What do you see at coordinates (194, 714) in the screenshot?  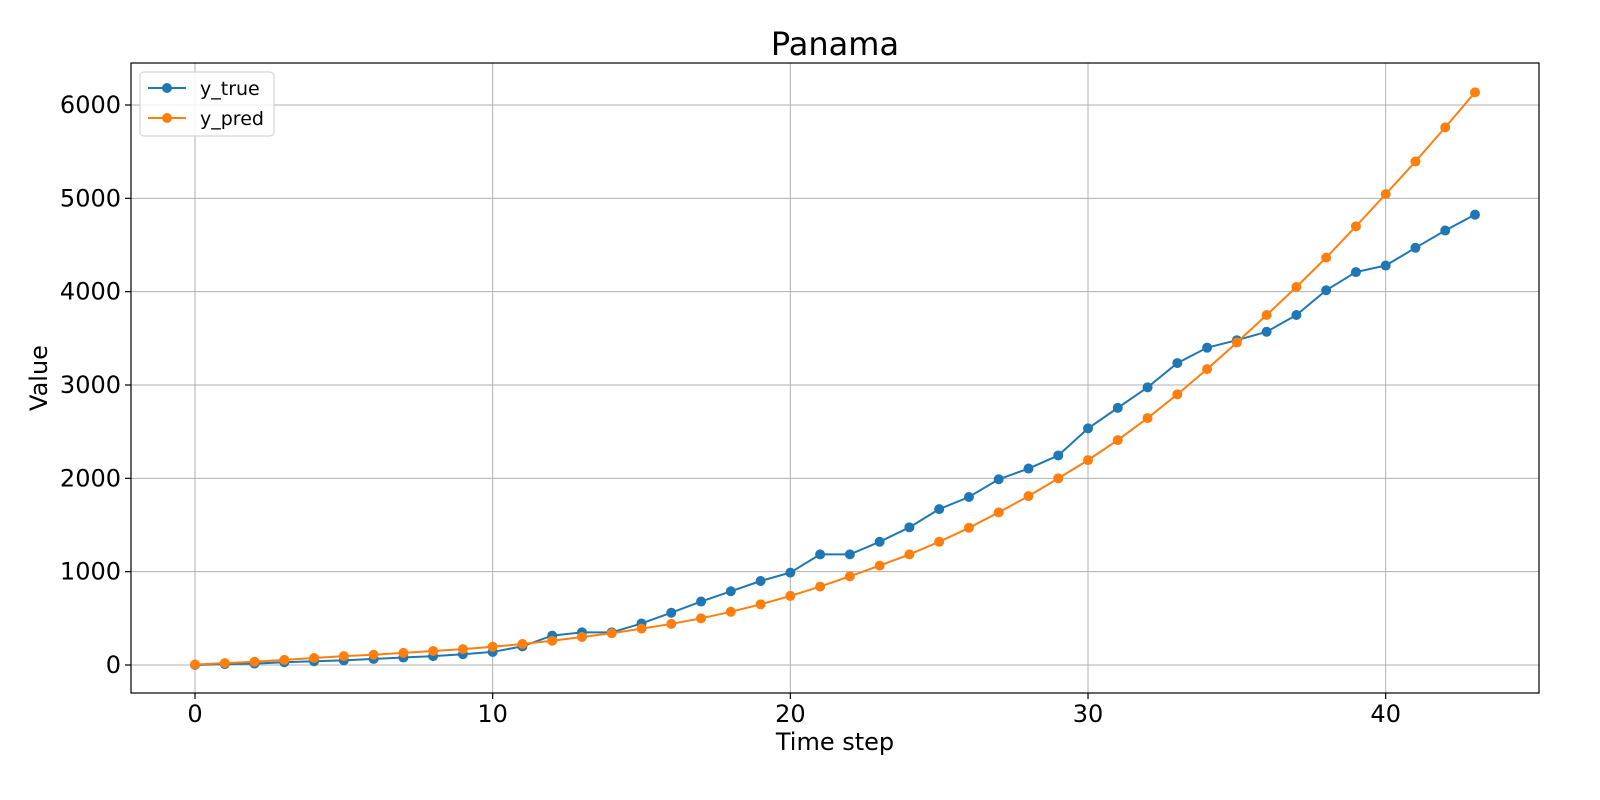 I see `x-tick-label: 0` at bounding box center [194, 714].